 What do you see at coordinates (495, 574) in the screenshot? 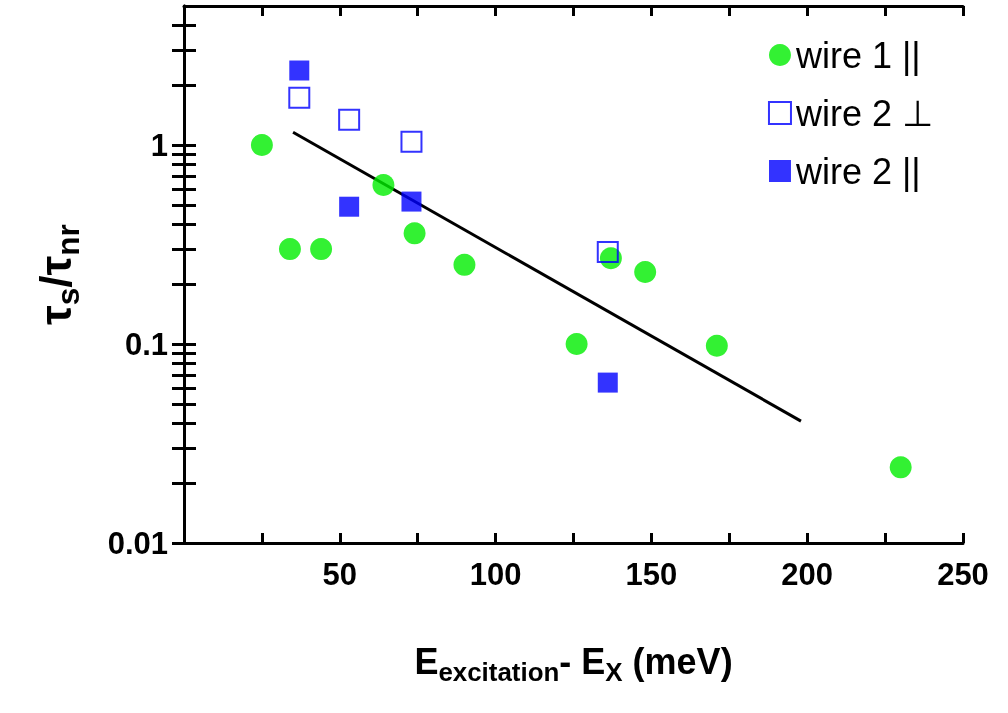
I see `x-tick-label: 100` at bounding box center [495, 574].